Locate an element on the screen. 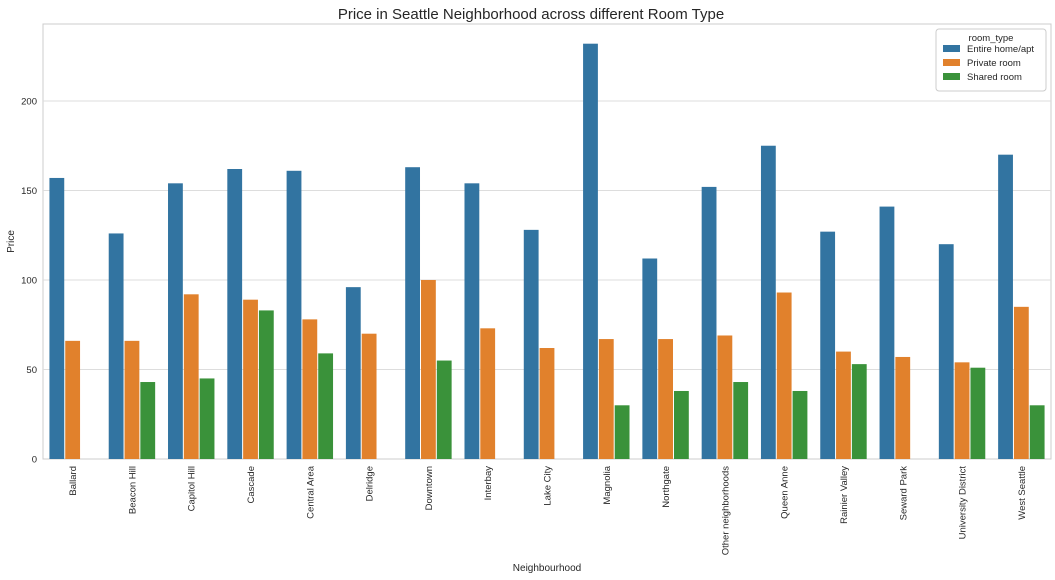  y-axis: 0 50 100 150 200 is located at coordinates (29, 280).